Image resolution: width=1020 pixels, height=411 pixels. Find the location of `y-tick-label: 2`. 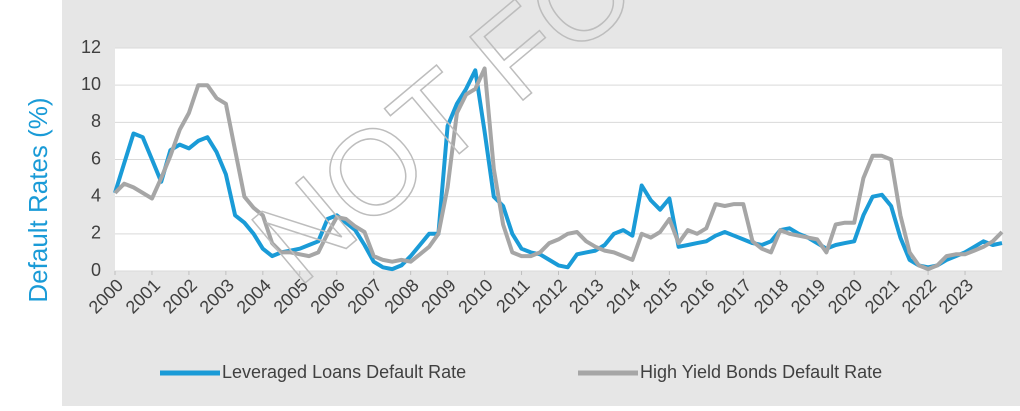

y-tick-label: 2 is located at coordinates (96, 233).